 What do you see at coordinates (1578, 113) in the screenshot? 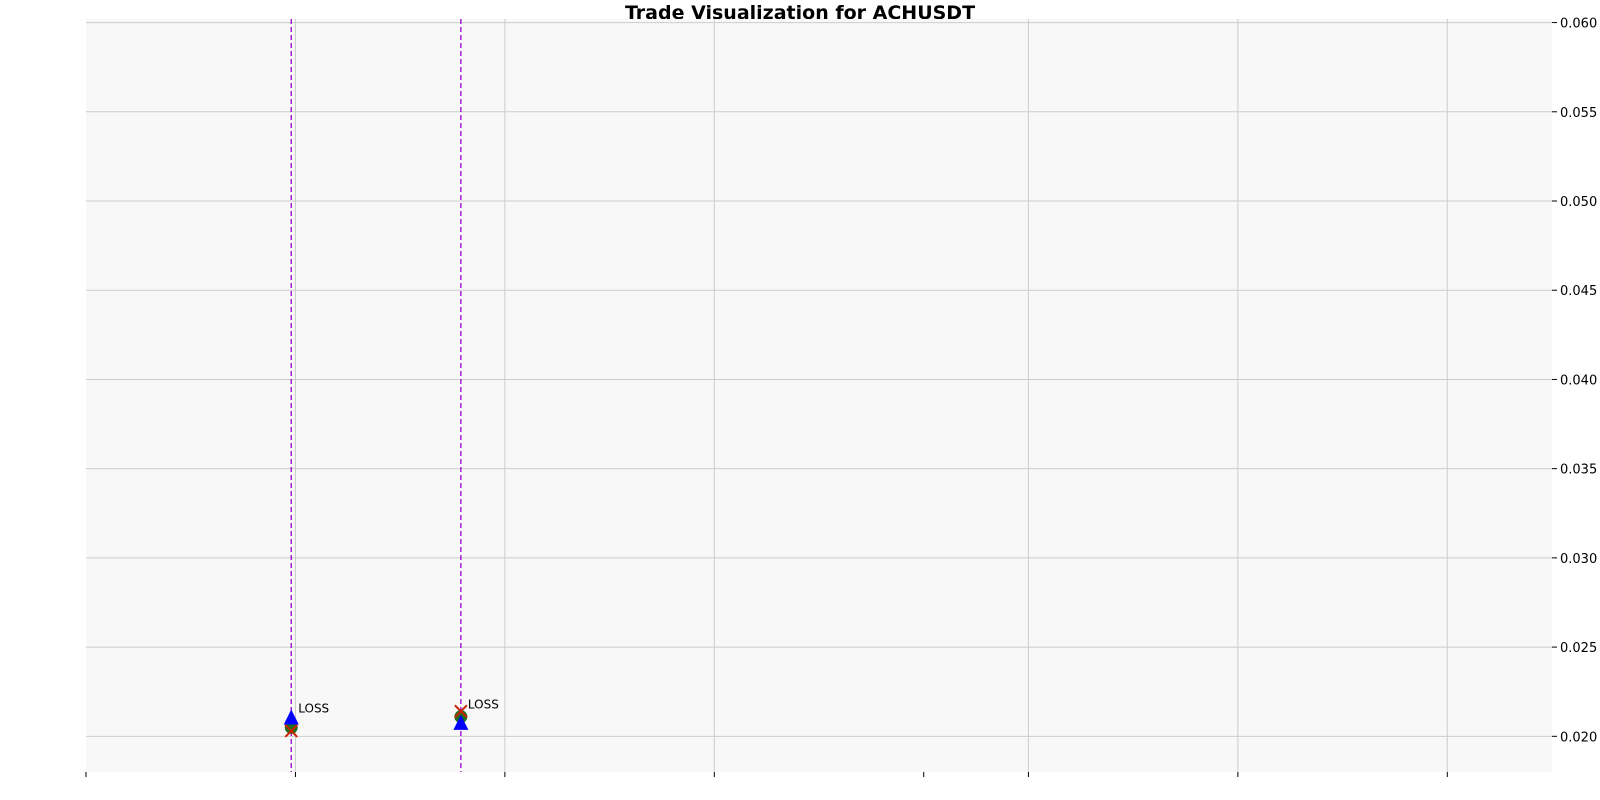
I see `y-tick-label: 0.055` at bounding box center [1578, 113].